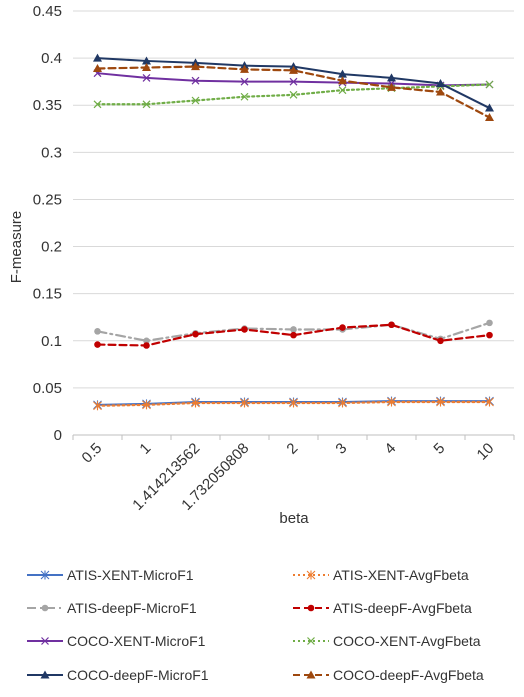 The height and width of the screenshot is (697, 524). I want to click on legend-item: ATIS-XENT-AvgFbeta, so click(381, 575).